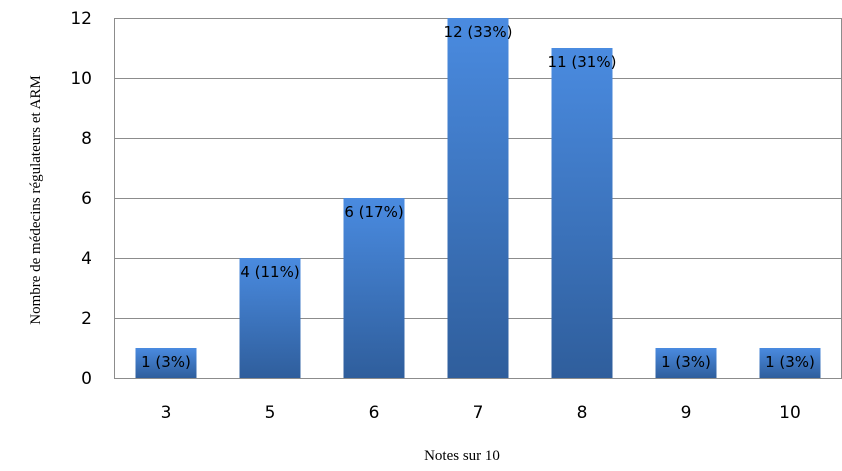 The image size is (842, 471). I want to click on data-label: 4 (11%), so click(269, 272).